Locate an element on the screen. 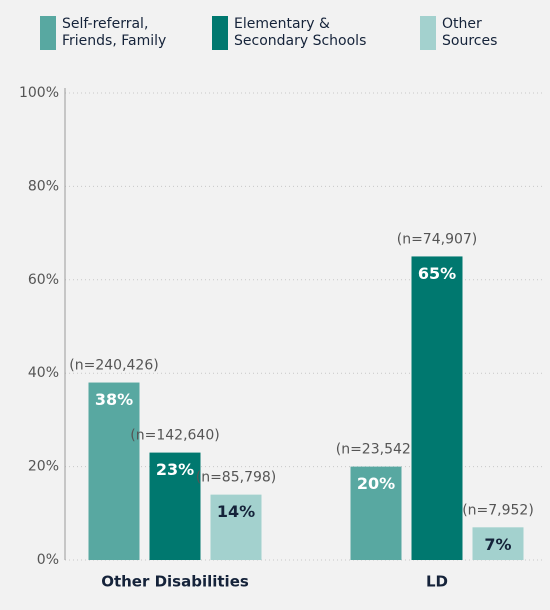 This screenshot has width=550, height=610. y-tick-label: 0% is located at coordinates (48, 560).